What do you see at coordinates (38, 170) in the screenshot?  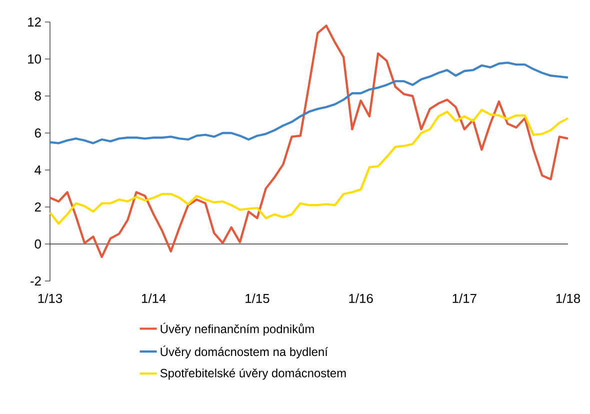 I see `y-tick-label: 4` at bounding box center [38, 170].